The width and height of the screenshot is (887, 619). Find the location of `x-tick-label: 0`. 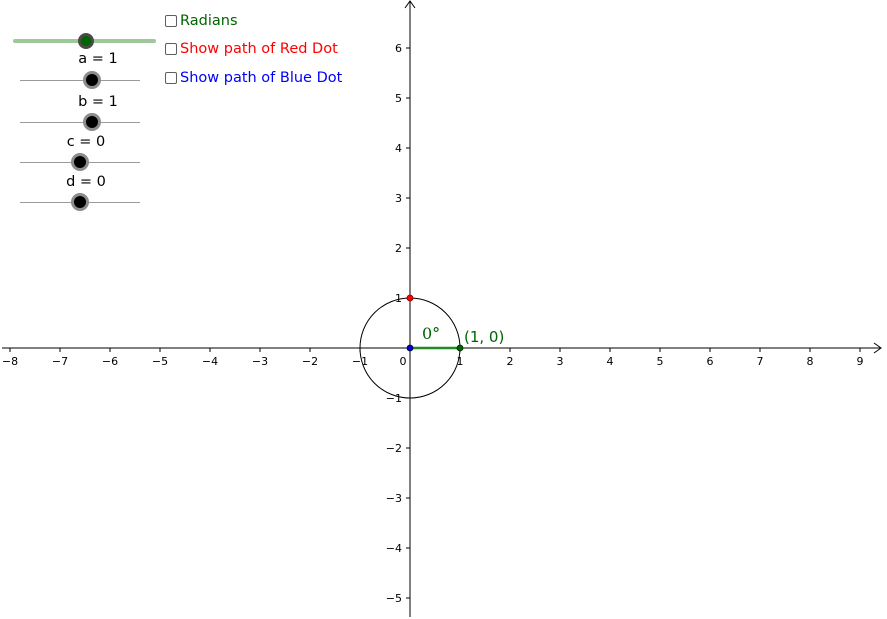

x-tick-label: 0 is located at coordinates (403, 361).